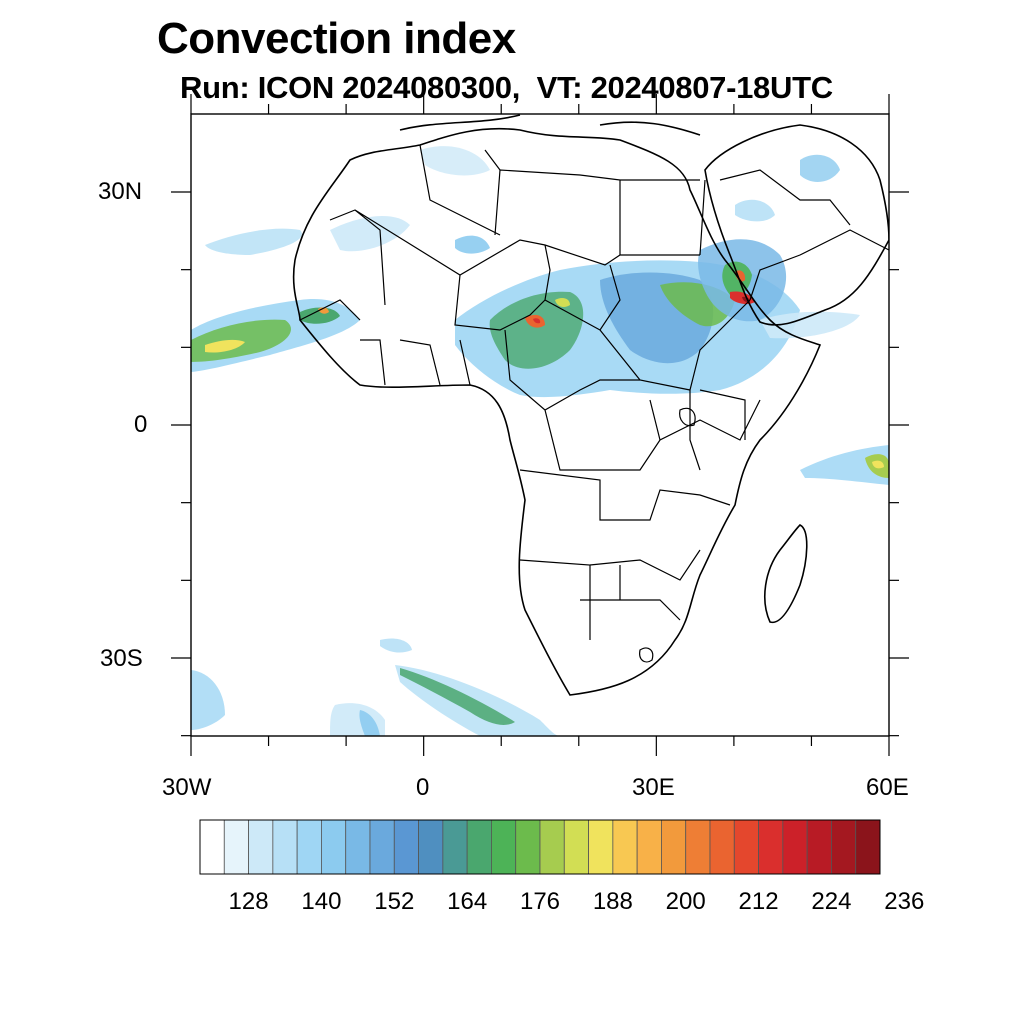  I want to click on madagascar-coastline, so click(786, 574).